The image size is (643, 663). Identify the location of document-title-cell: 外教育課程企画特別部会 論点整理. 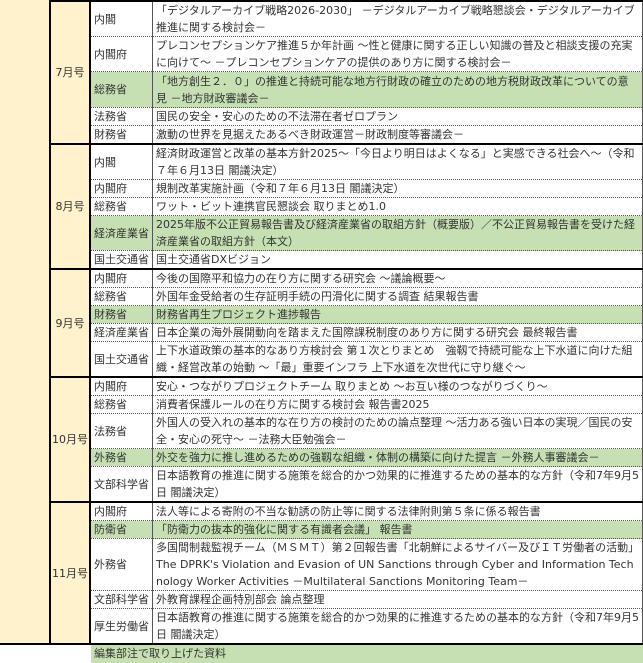
(397, 599).